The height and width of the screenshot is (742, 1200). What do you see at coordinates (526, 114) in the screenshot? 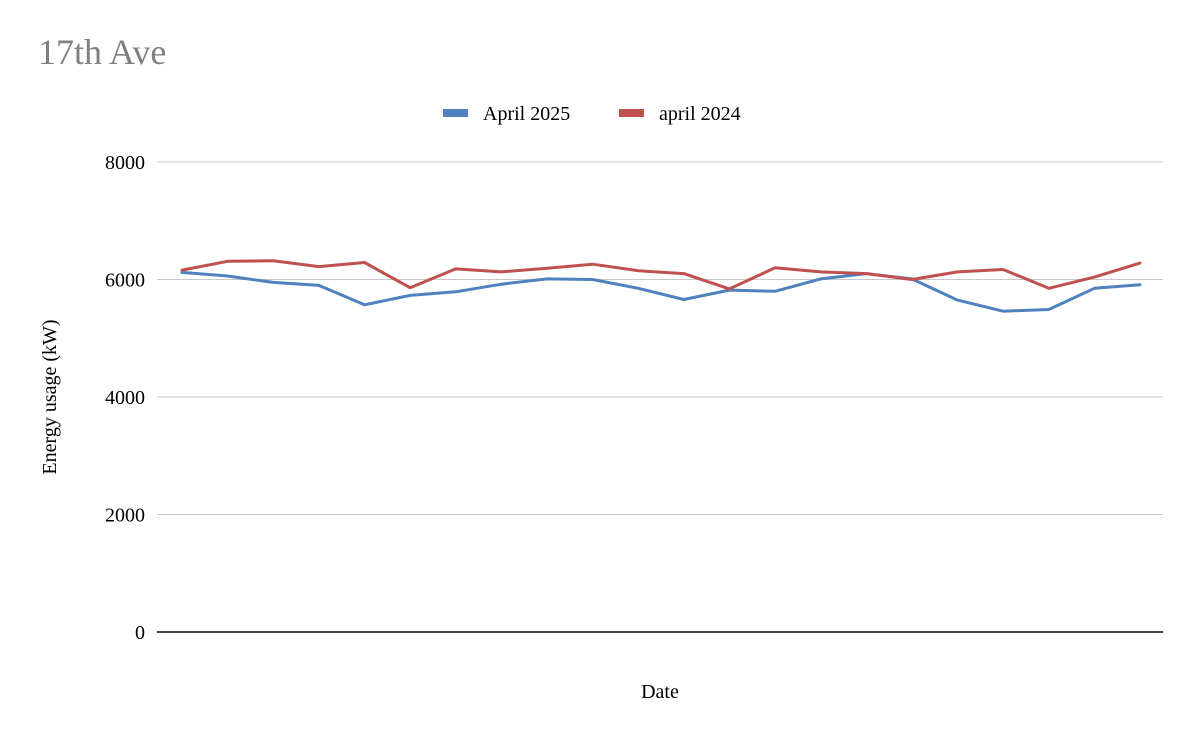
I see `legend-label-april-2025: April 2025` at bounding box center [526, 114].